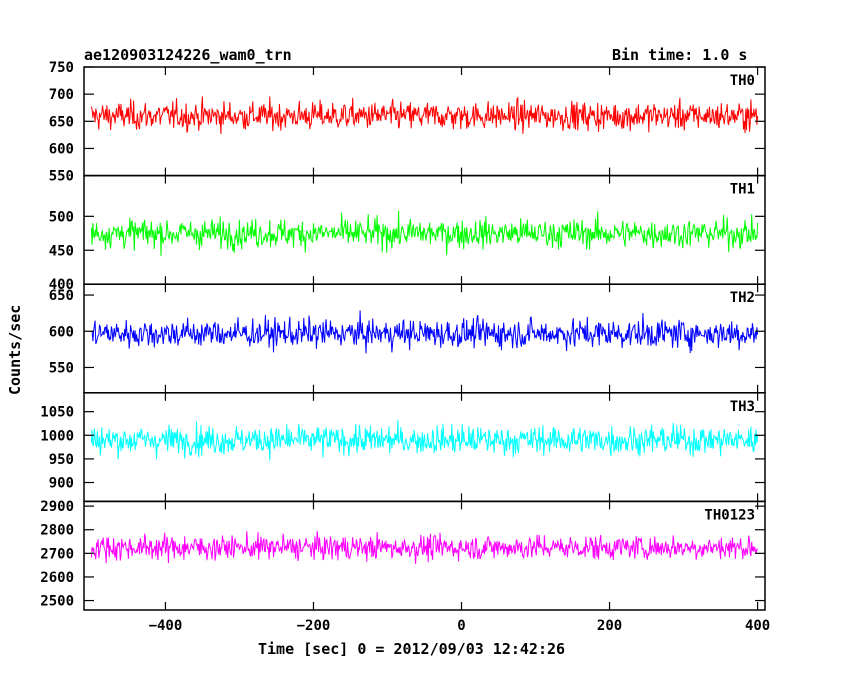 This screenshot has width=850, height=680. I want to click on panel-th2: 550 600 650 TH2, so click(407, 338).